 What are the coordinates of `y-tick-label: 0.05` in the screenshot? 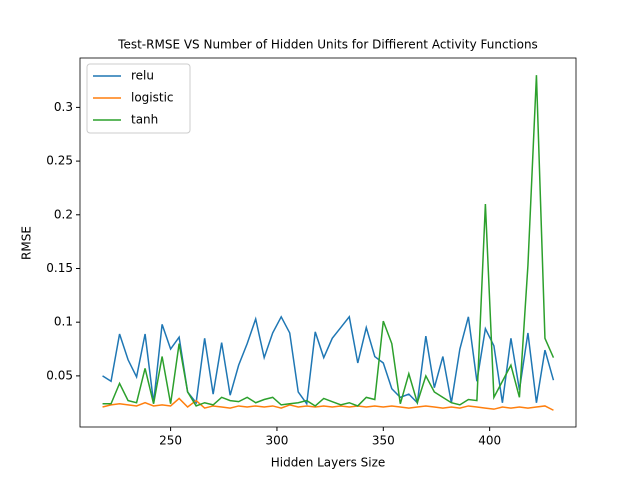 It's located at (59, 375).